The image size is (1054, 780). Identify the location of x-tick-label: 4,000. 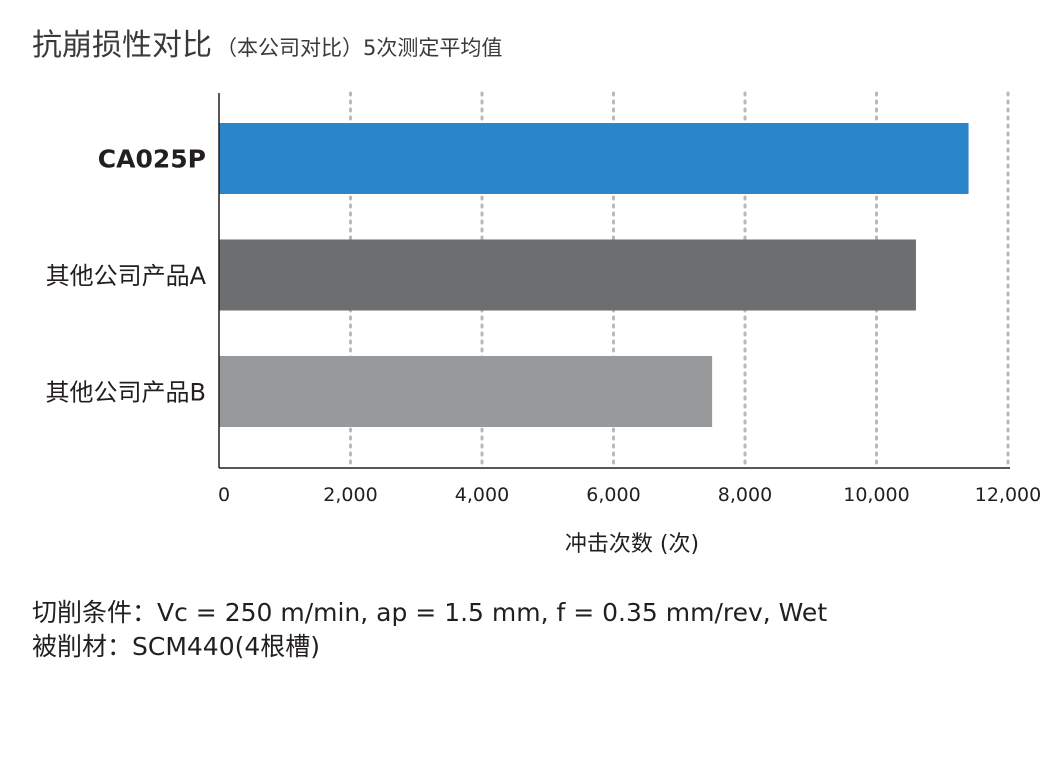
(482, 495).